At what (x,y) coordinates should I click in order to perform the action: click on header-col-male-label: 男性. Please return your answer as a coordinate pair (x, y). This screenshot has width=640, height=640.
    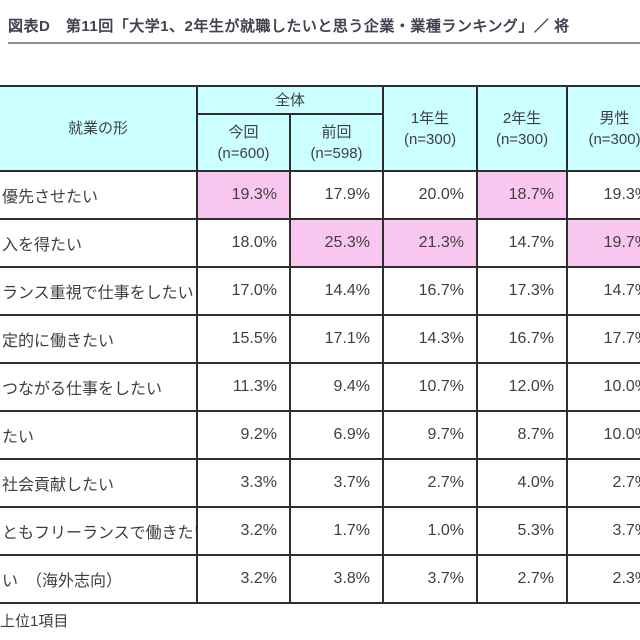
    Looking at the image, I should click on (614, 118).